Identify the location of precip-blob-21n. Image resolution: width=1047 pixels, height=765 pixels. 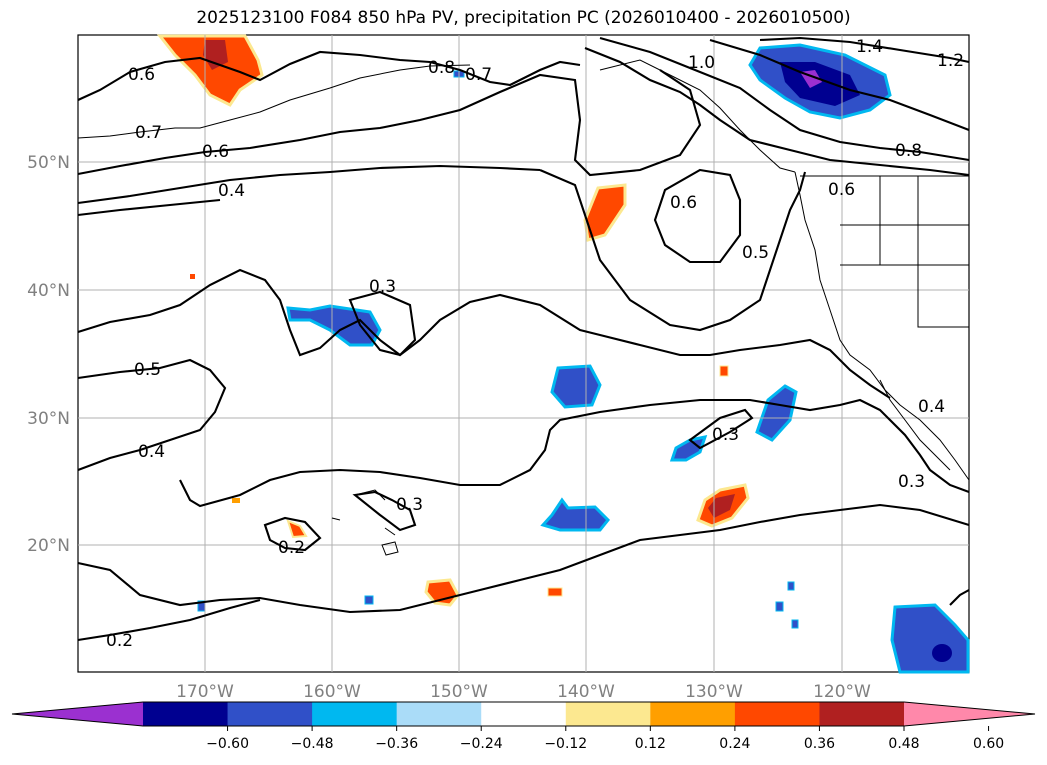
(575, 514).